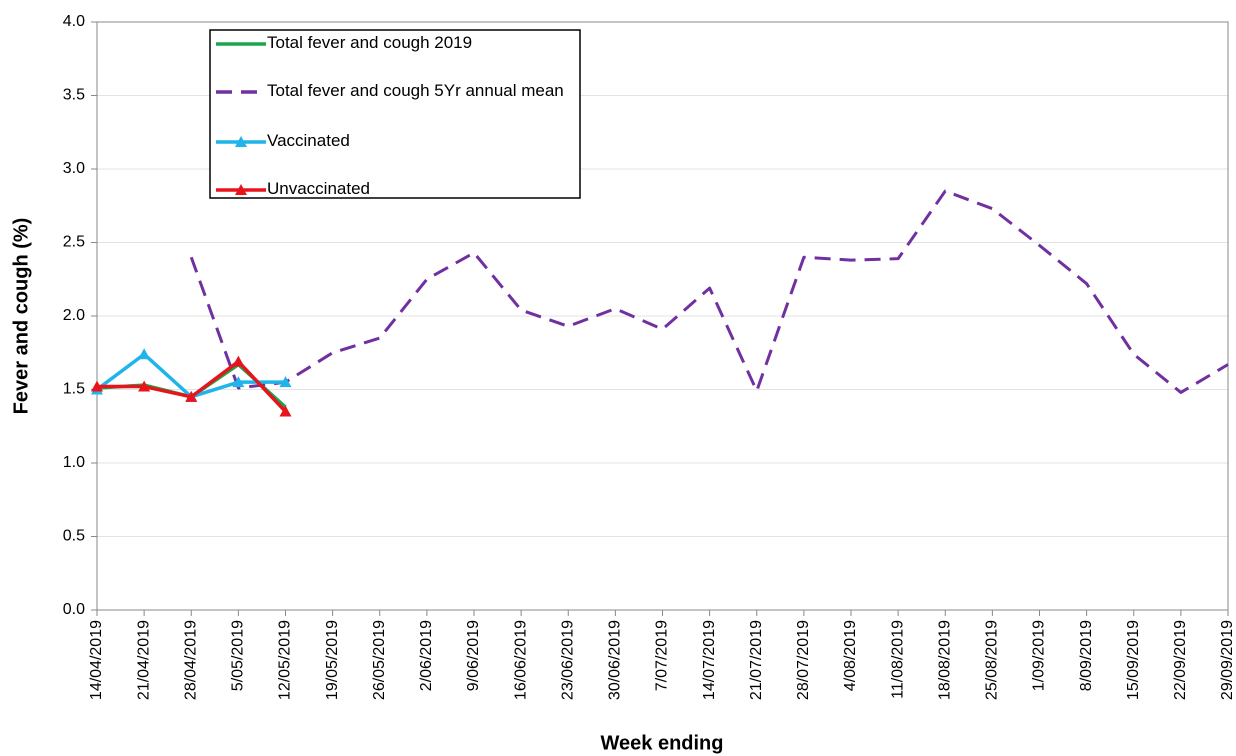  Describe the element at coordinates (1133, 660) in the screenshot. I see `x-tick-label: 15/09/2019` at that location.